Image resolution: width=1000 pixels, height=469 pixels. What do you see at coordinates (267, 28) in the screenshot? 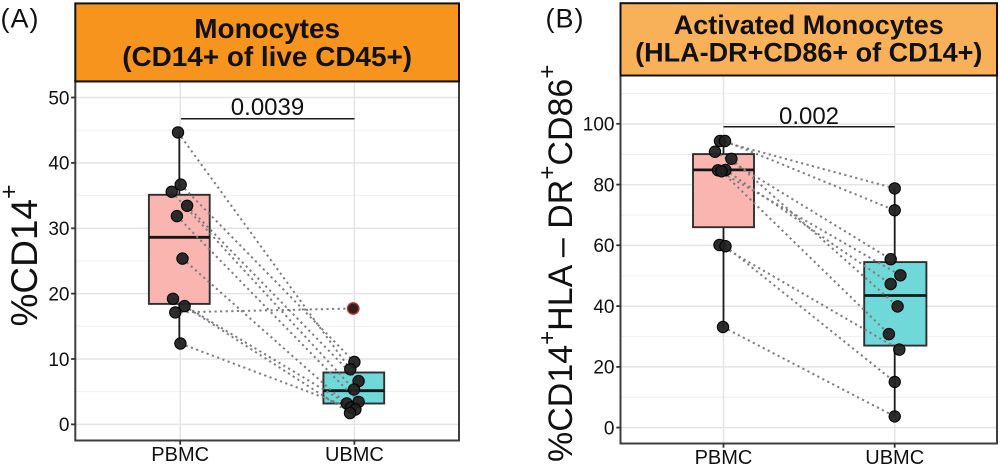
I see `svg-text: Monocytes` at bounding box center [267, 28].